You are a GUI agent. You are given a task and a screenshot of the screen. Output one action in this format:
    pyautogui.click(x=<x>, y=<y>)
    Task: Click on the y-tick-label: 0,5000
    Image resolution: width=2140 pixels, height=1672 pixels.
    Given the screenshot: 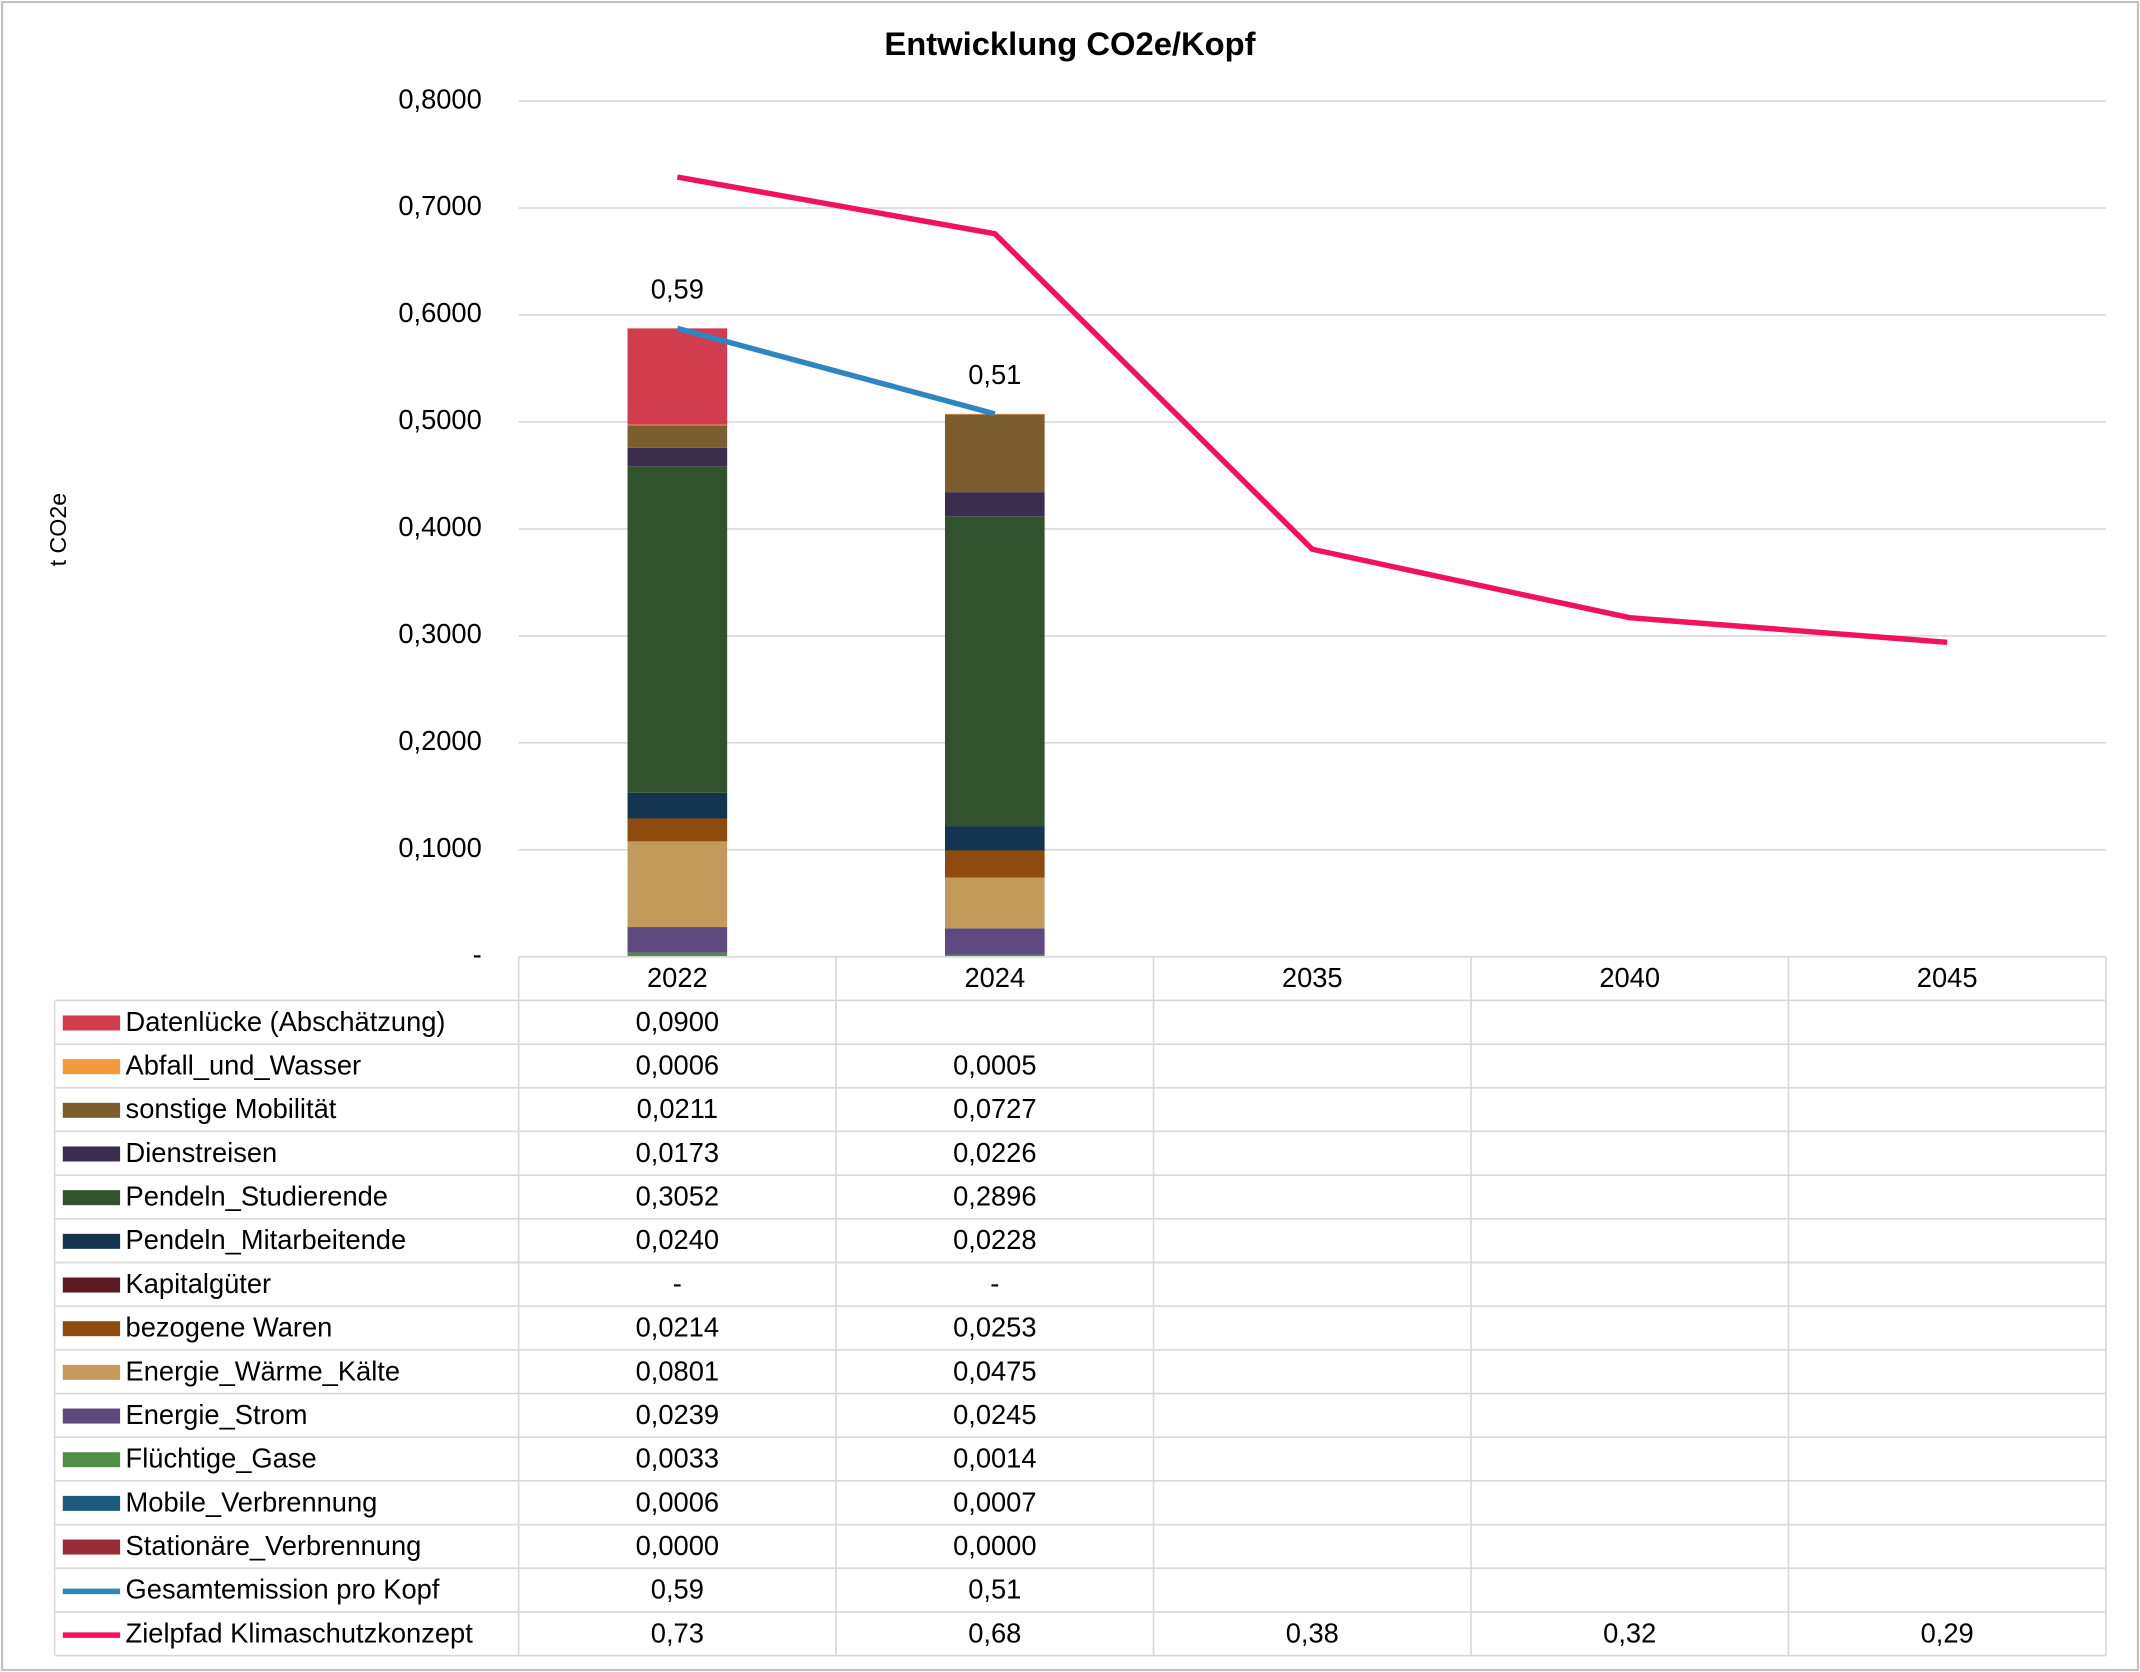 What is the action you would take?
    pyautogui.click(x=439, y=419)
    